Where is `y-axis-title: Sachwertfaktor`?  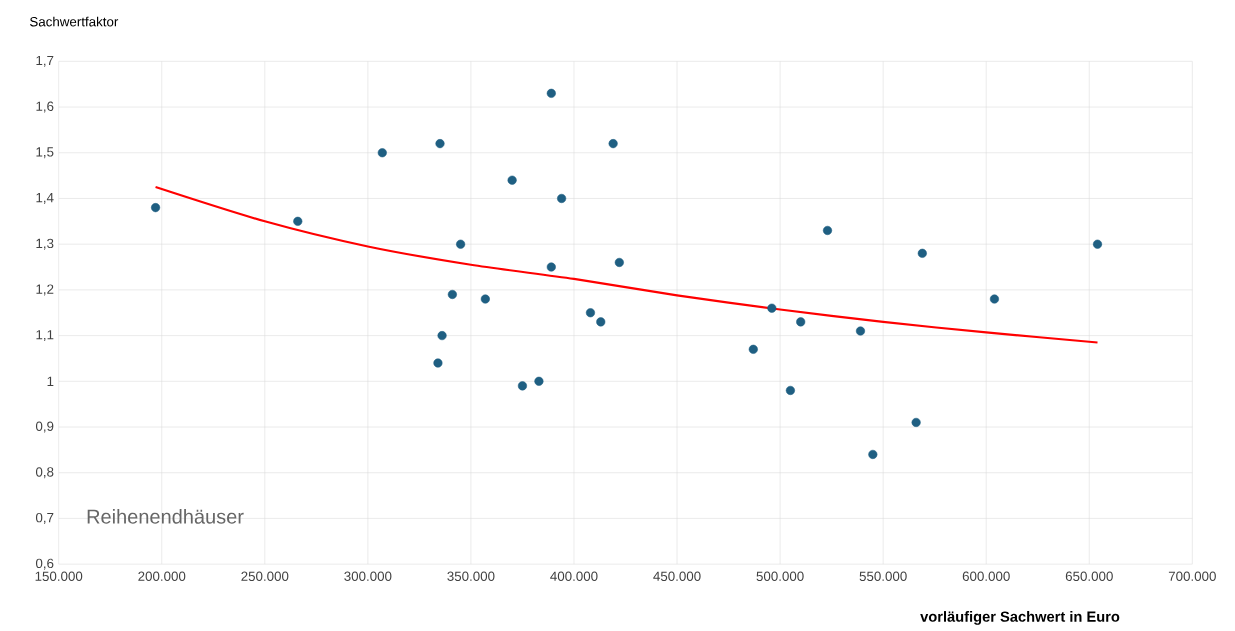 y-axis-title: Sachwertfaktor is located at coordinates (74, 21).